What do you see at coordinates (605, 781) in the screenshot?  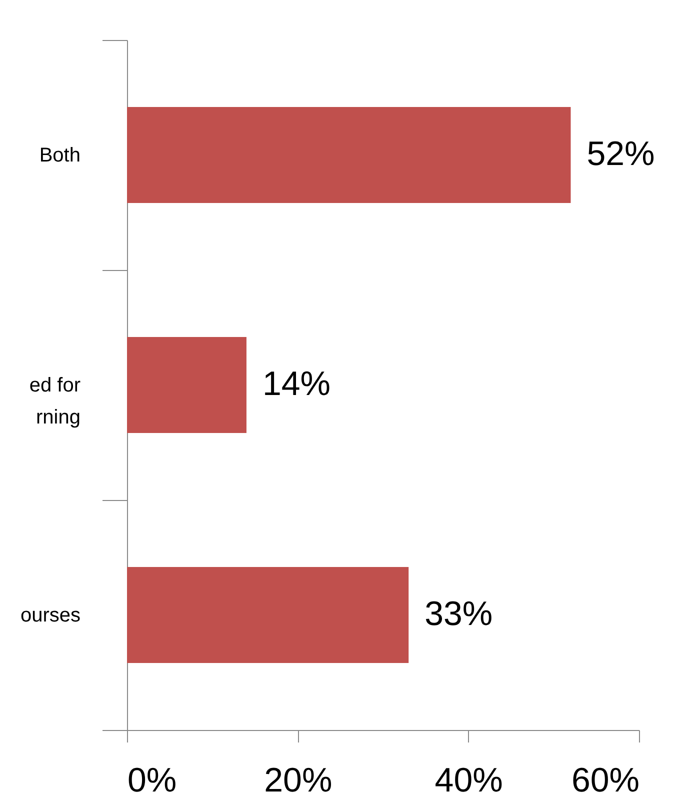 I see `x-tick-label: 60%` at bounding box center [605, 781].